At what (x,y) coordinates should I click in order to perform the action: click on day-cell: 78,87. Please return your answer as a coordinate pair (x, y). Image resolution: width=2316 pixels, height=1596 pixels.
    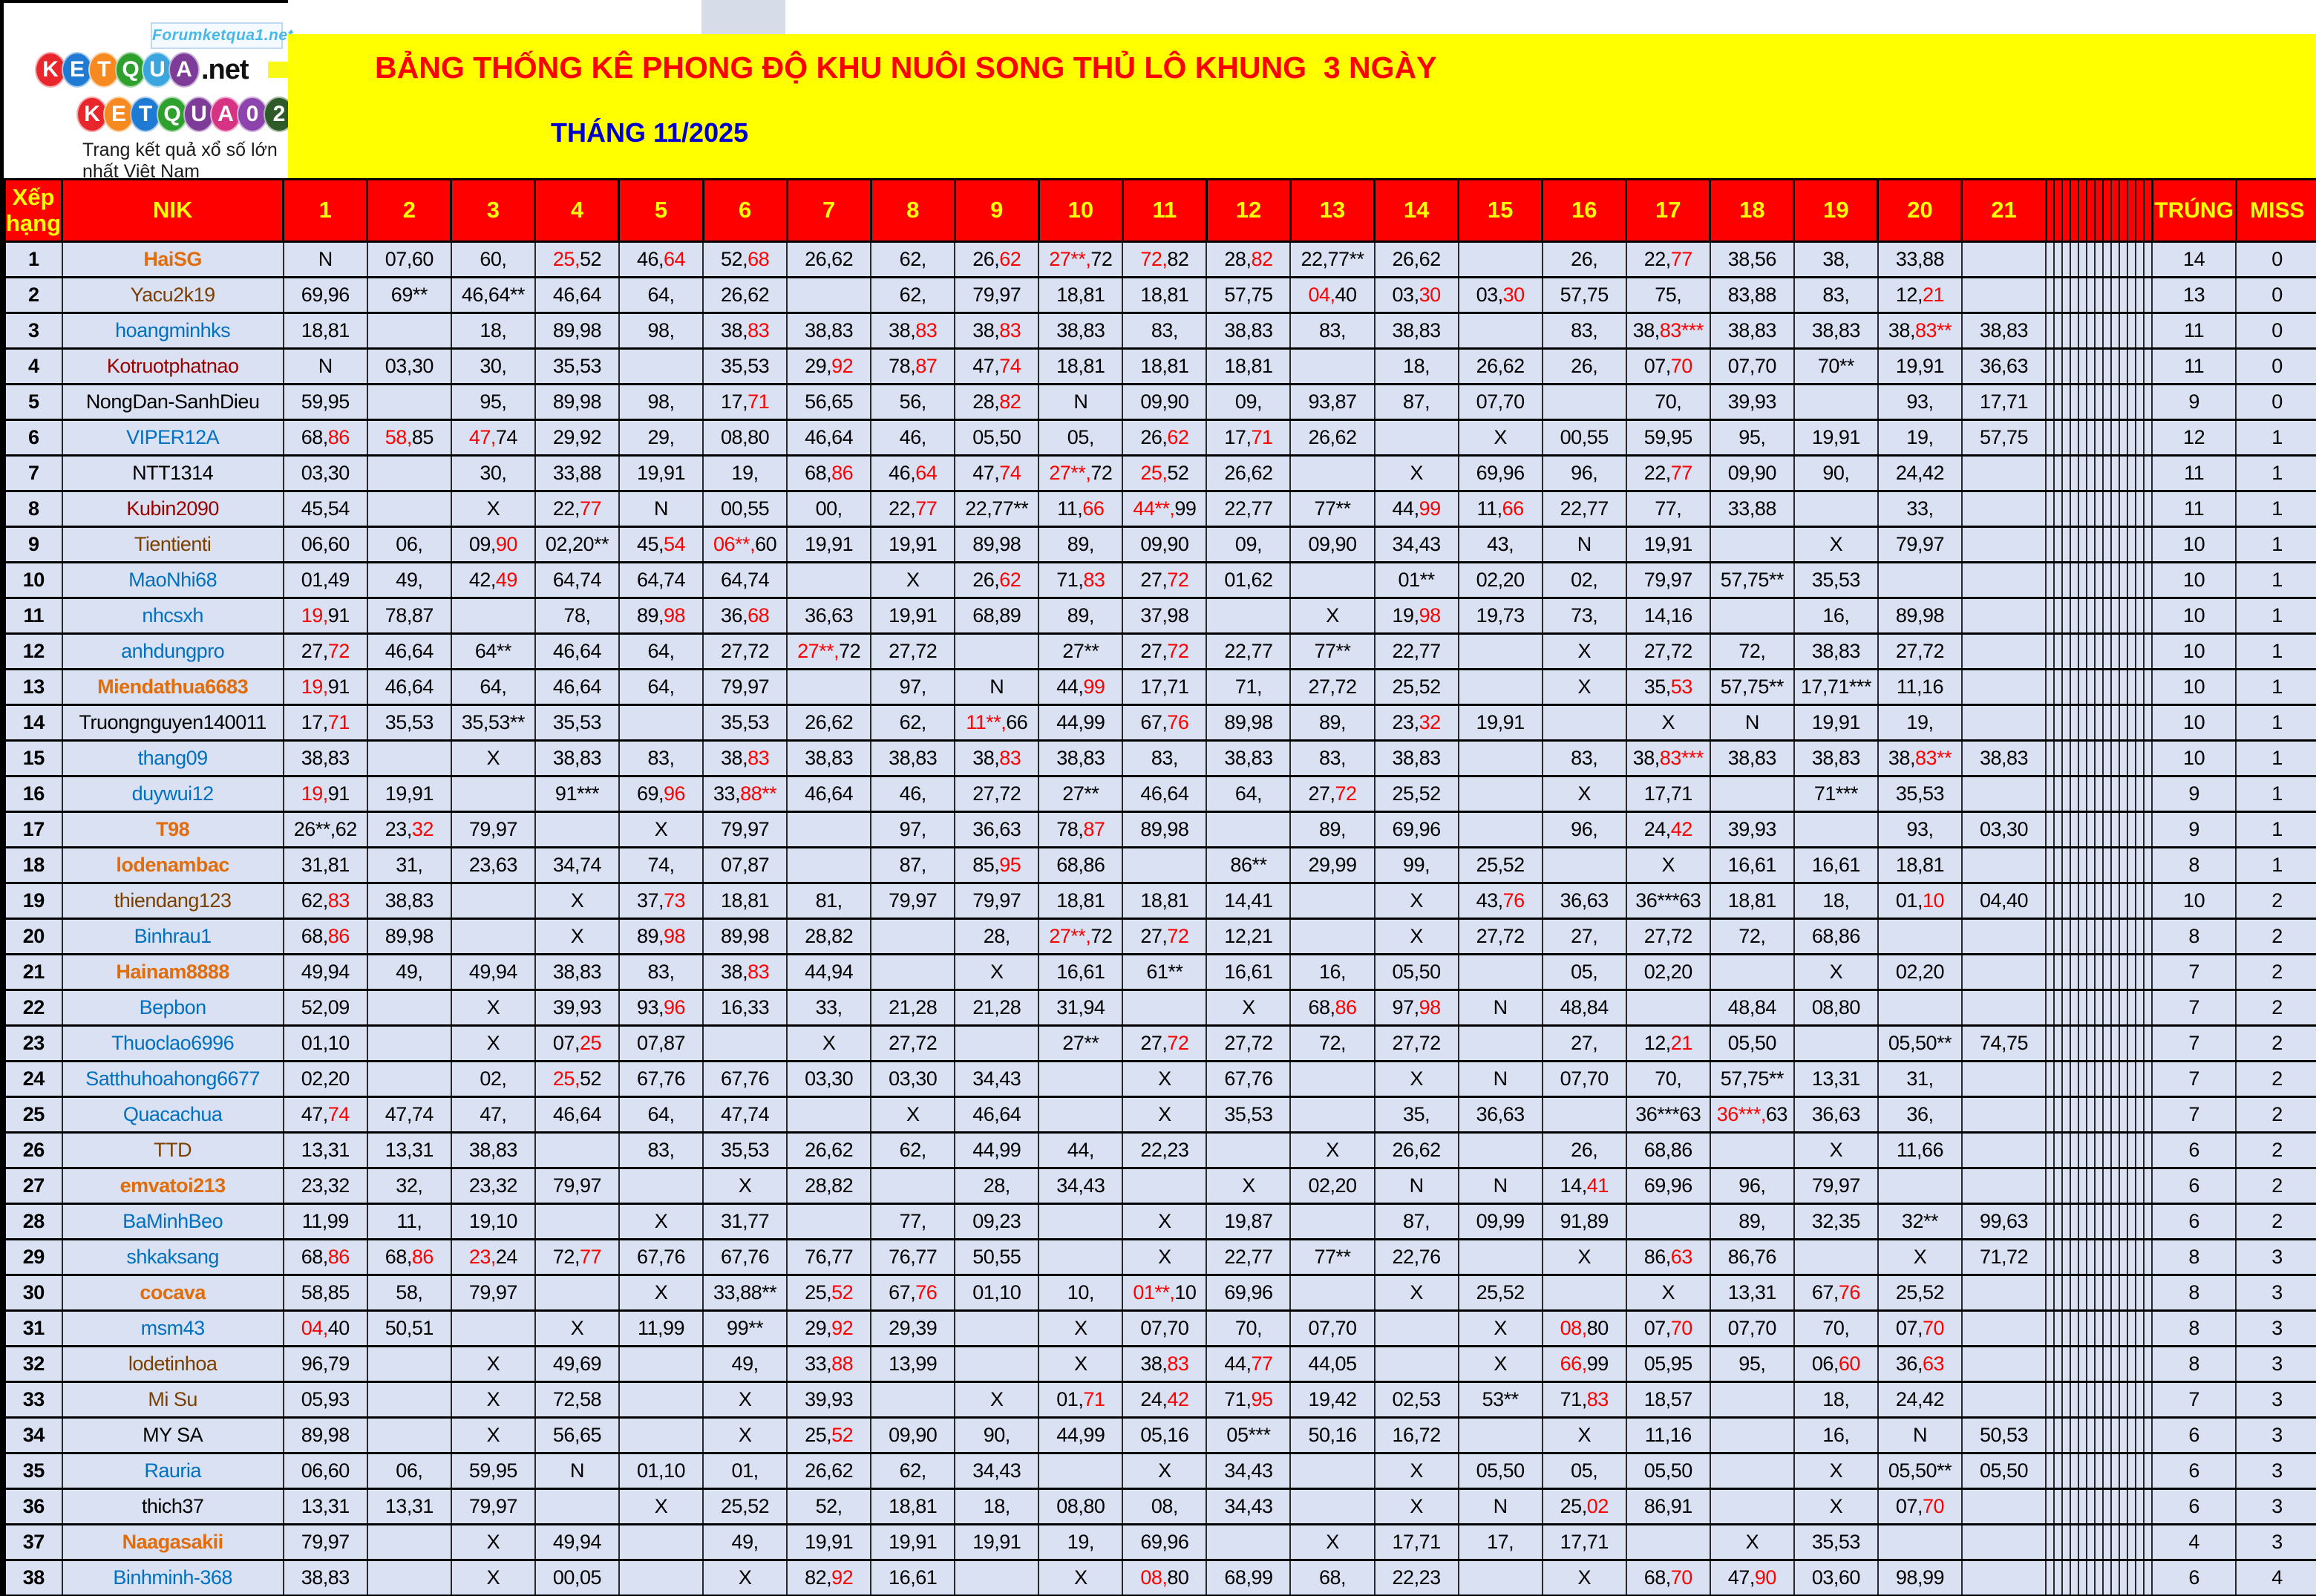
    Looking at the image, I should click on (1081, 830).